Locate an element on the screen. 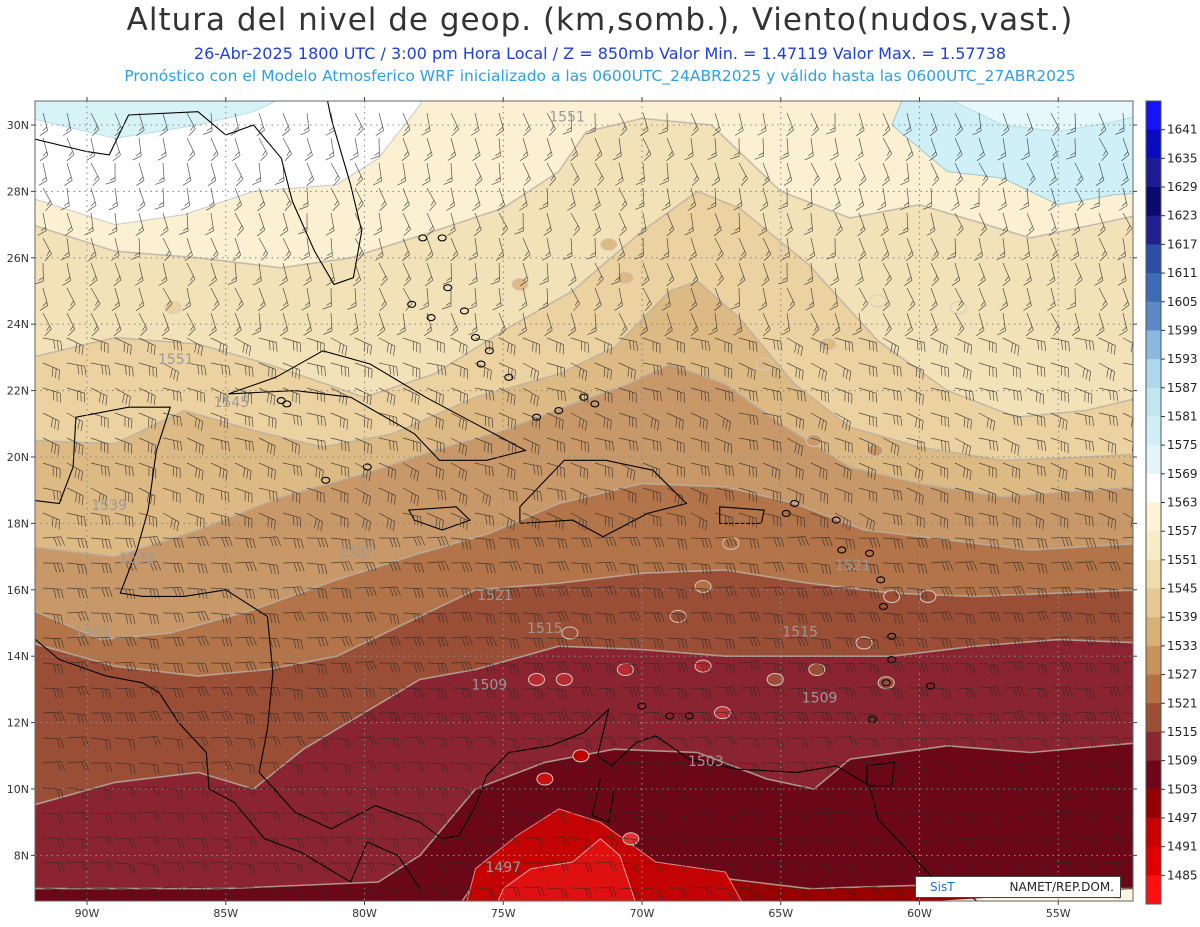 The image size is (1200, 927). contour-label: 1527 is located at coordinates (356, 553).